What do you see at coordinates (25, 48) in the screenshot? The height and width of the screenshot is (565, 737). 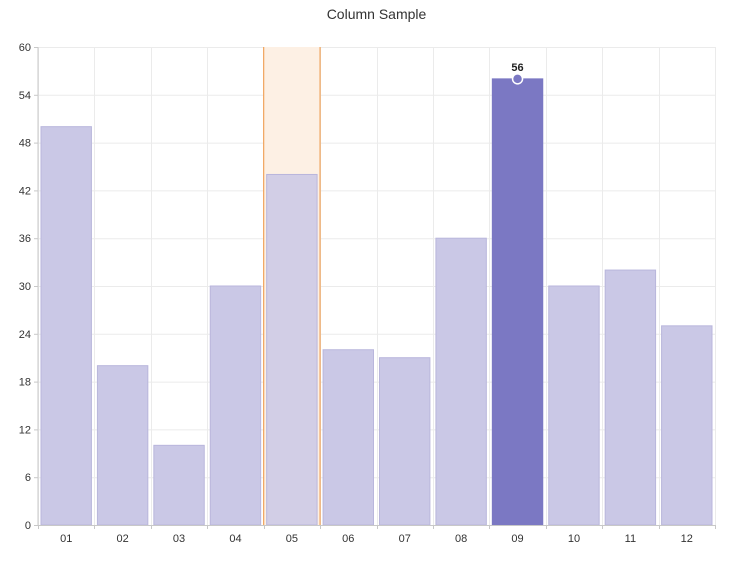 I see `y-tick-label: 60` at bounding box center [25, 48].